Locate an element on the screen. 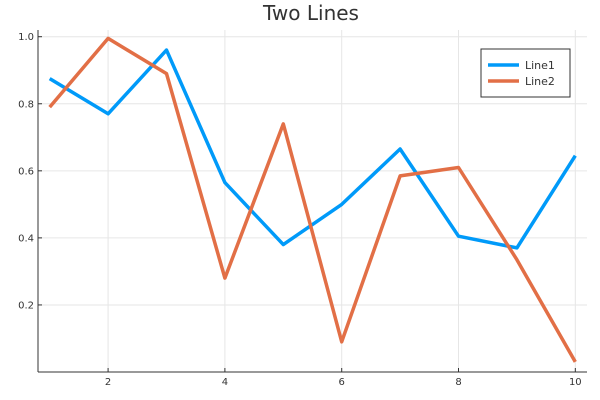 The image size is (600, 400). x-tick-label: 4 is located at coordinates (225, 382).